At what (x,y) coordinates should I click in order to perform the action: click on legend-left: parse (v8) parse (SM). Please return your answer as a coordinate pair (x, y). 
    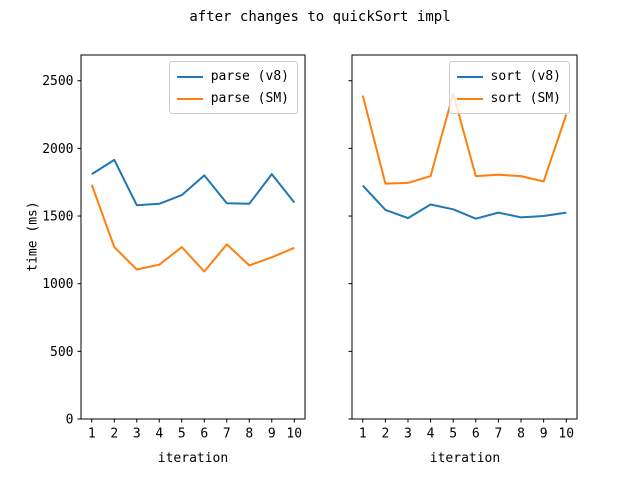
    Looking at the image, I should click on (233, 87).